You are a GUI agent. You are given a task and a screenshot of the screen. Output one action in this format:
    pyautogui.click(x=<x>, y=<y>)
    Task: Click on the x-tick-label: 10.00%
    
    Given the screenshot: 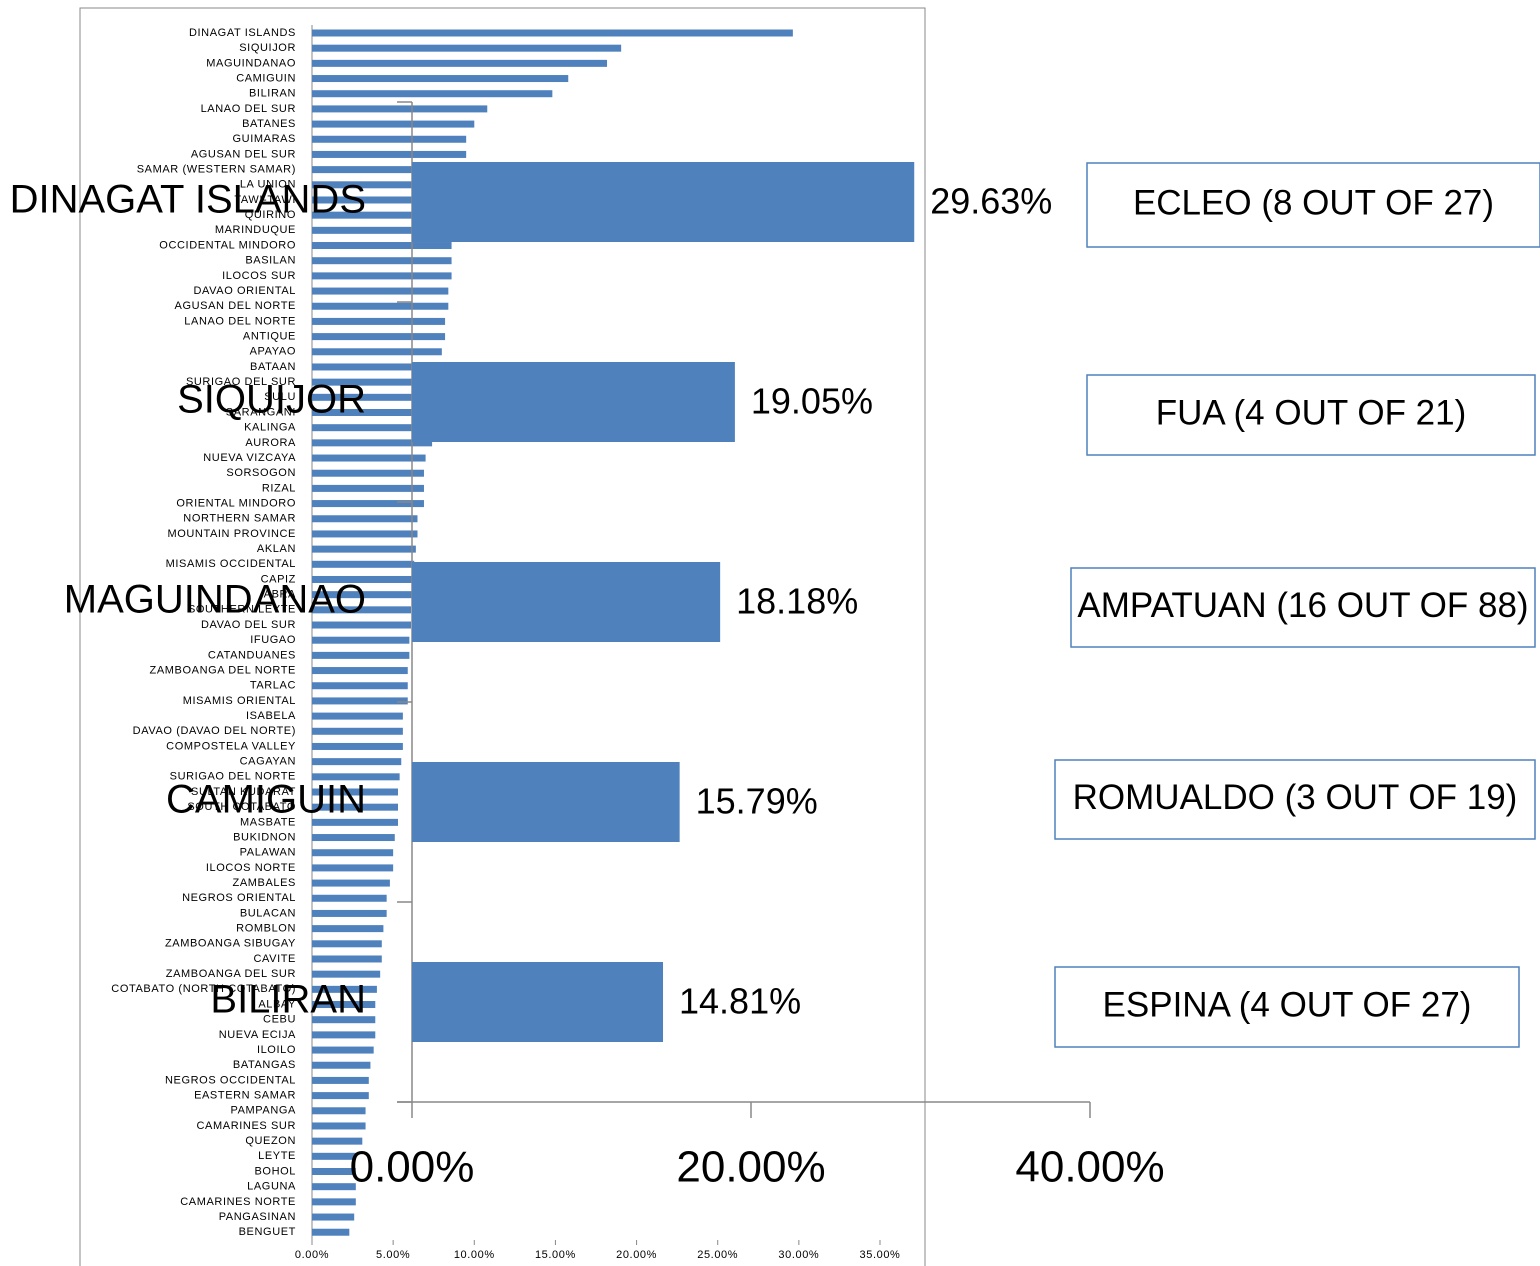 What is the action you would take?
    pyautogui.click(x=474, y=1255)
    